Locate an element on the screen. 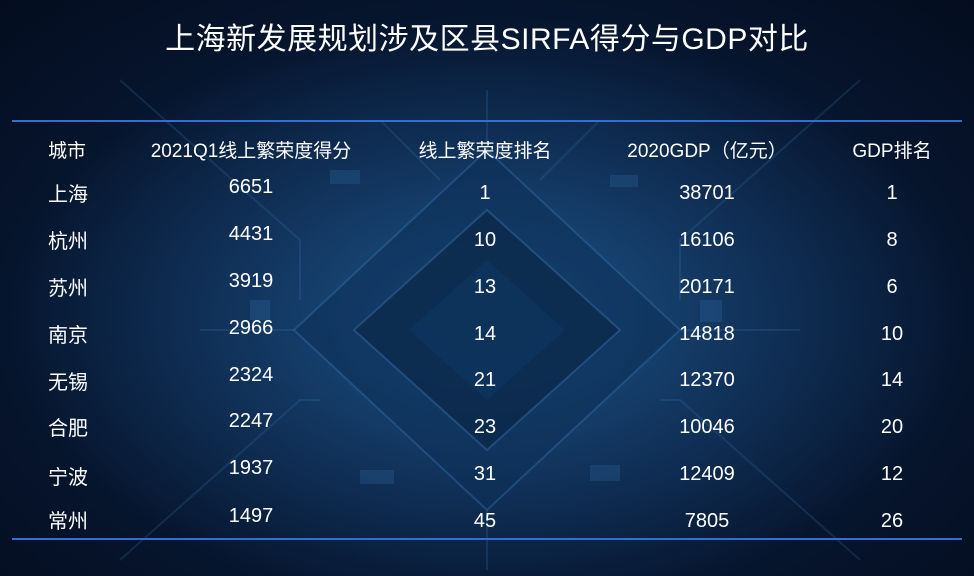 The width and height of the screenshot is (974, 576). city-cell: 南京 is located at coordinates (68, 336).